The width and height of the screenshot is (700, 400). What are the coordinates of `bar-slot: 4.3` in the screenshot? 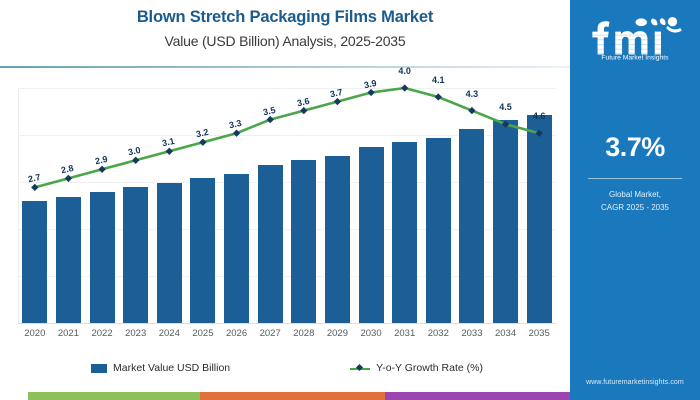 It's located at (472, 205).